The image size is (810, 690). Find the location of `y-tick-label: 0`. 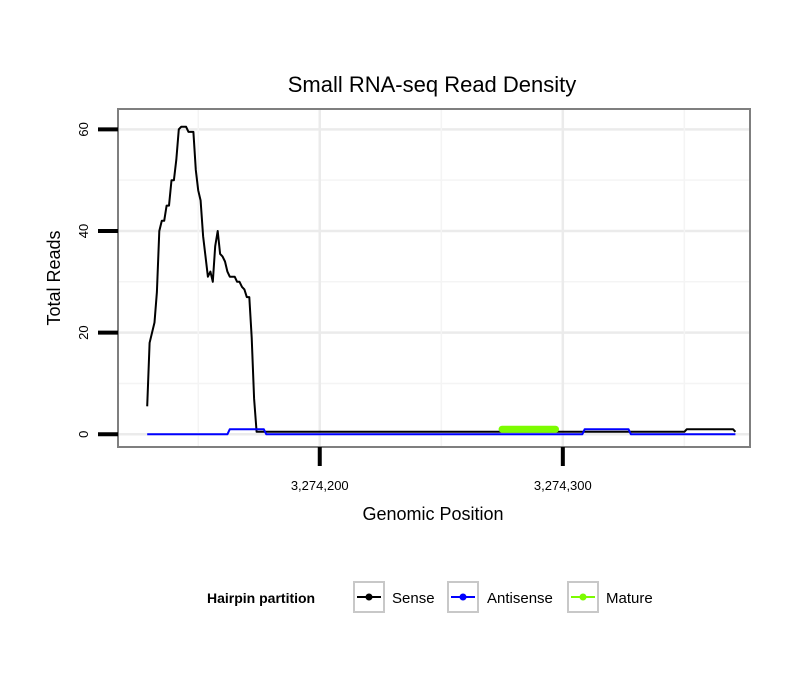

y-tick-label: 0 is located at coordinates (83, 434).